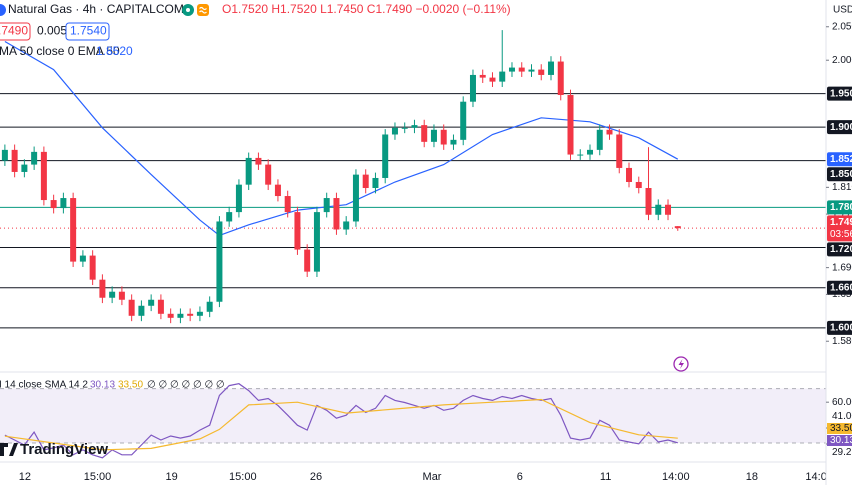 This screenshot has height=485, width=852. What do you see at coordinates (676, 477) in the screenshot?
I see `x-tick-label: 14:00` at bounding box center [676, 477].